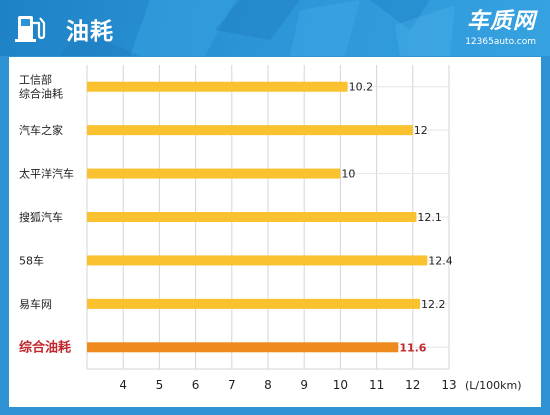 This screenshot has width=550, height=415. I want to click on x-tick-label: 12, so click(412, 385).